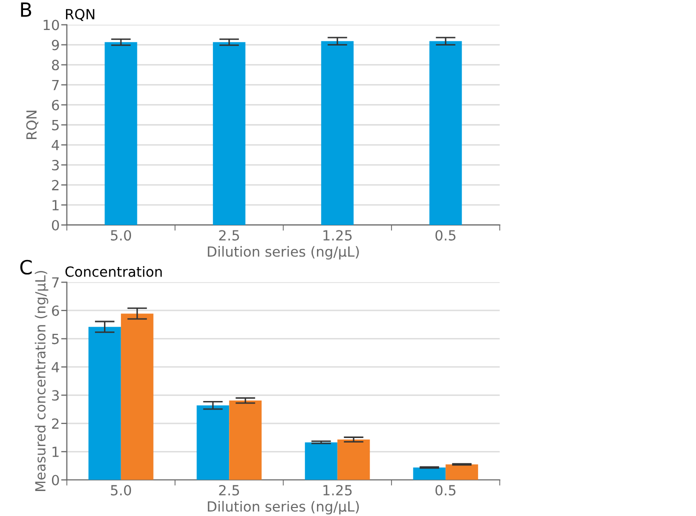  What do you see at coordinates (41, 380) in the screenshot?
I see `y-axis-title: Measured concentration (ng/µL)` at bounding box center [41, 380].